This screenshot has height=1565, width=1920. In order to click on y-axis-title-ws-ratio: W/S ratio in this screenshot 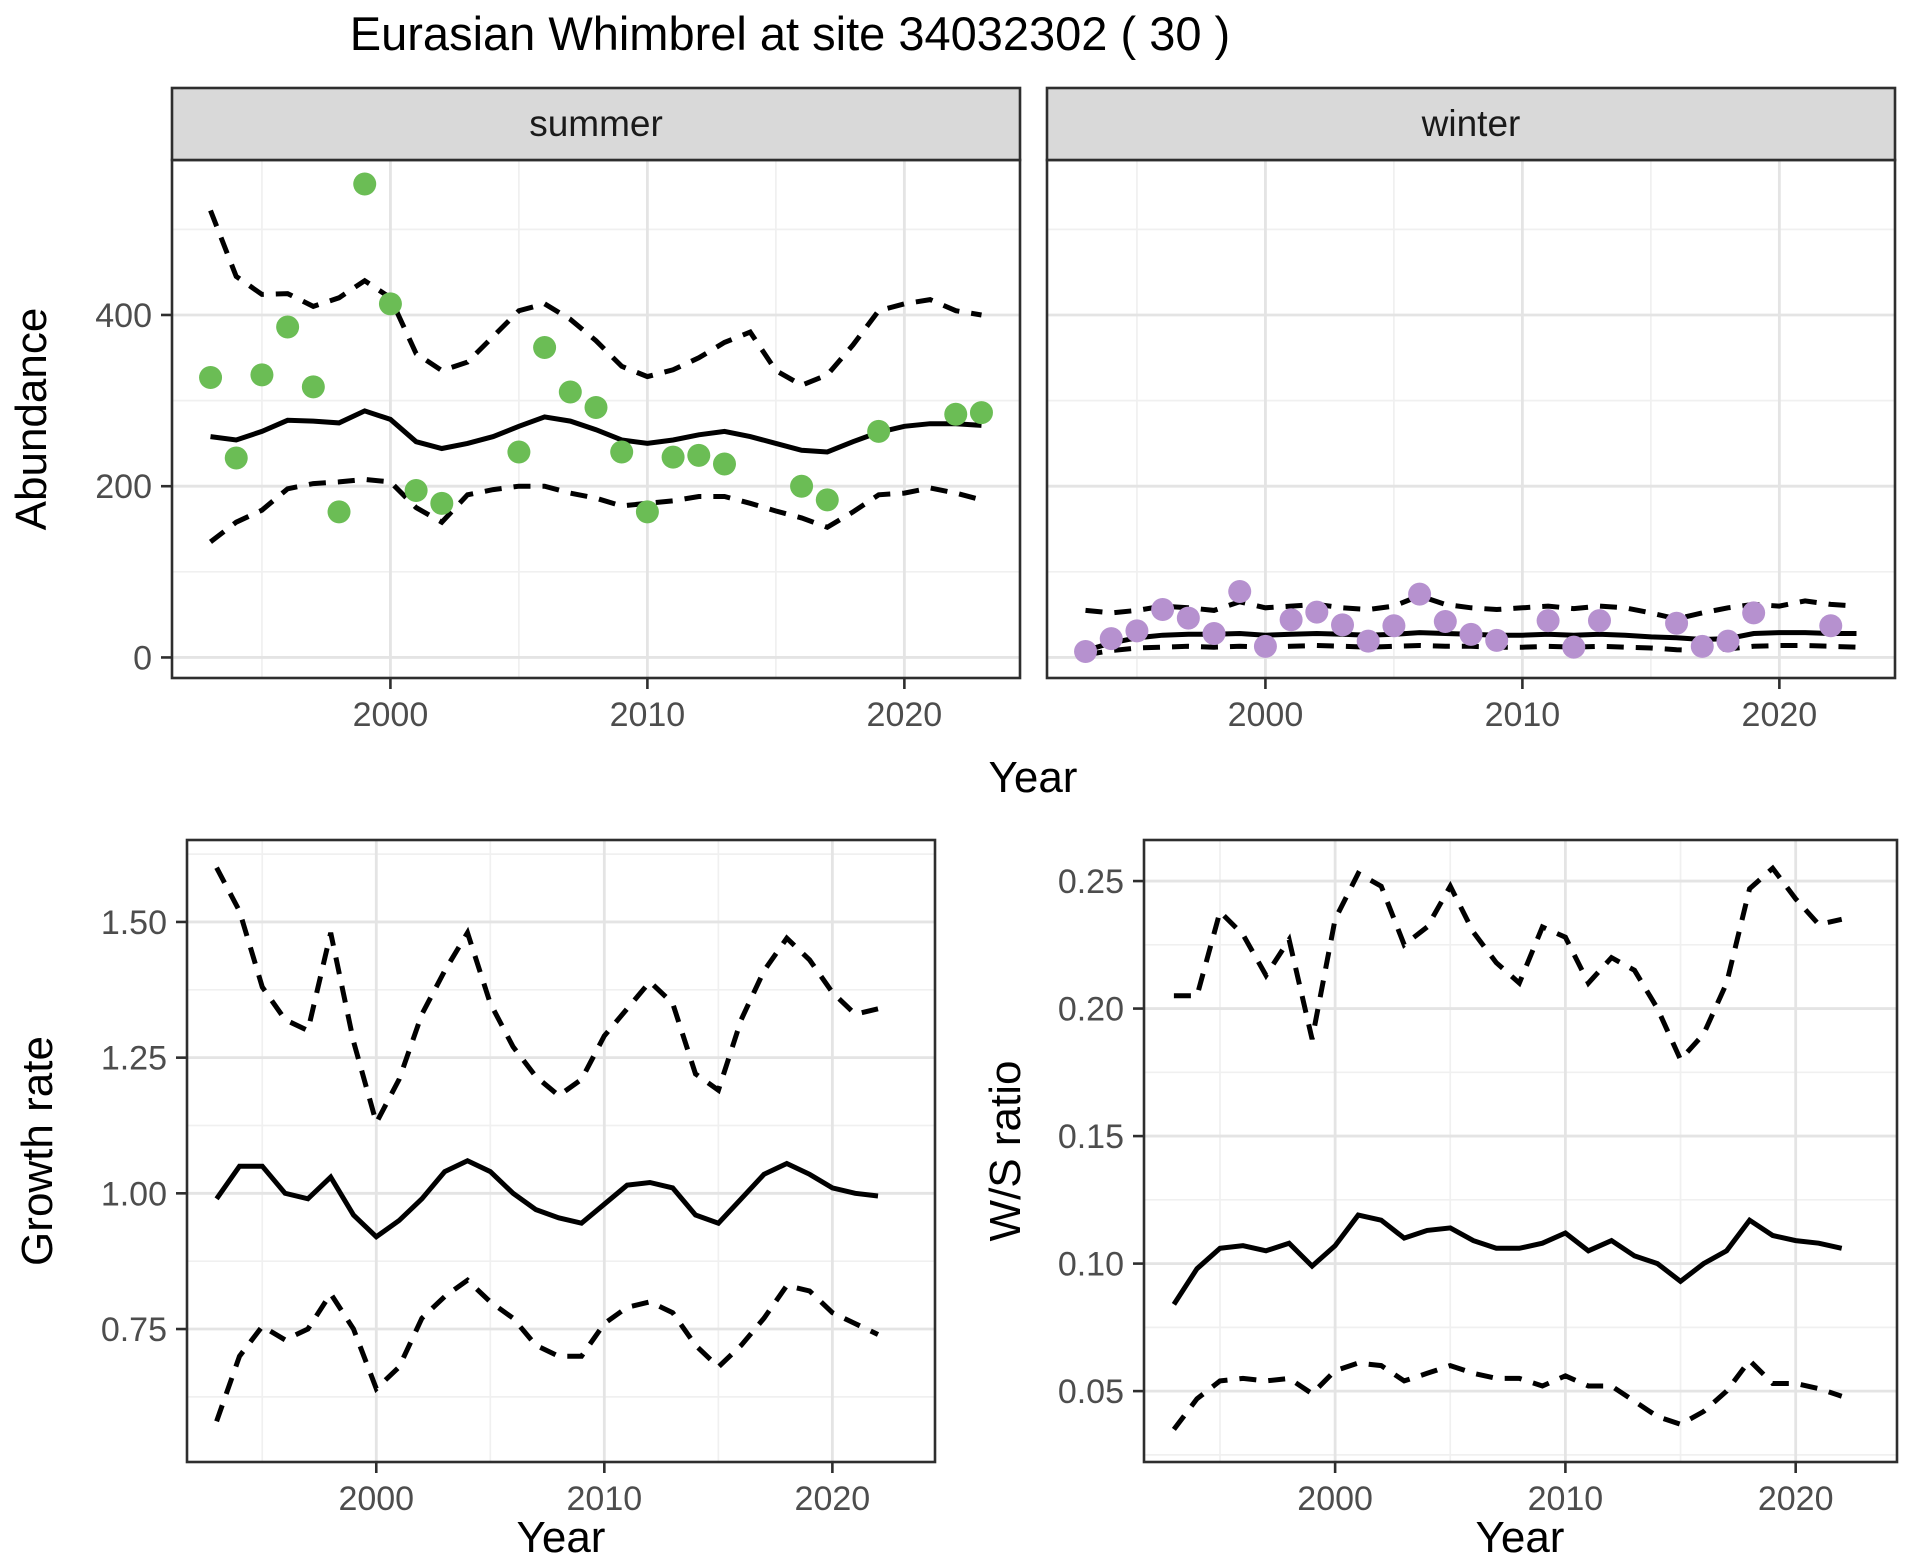, I will do `click(1005, 1151)`.